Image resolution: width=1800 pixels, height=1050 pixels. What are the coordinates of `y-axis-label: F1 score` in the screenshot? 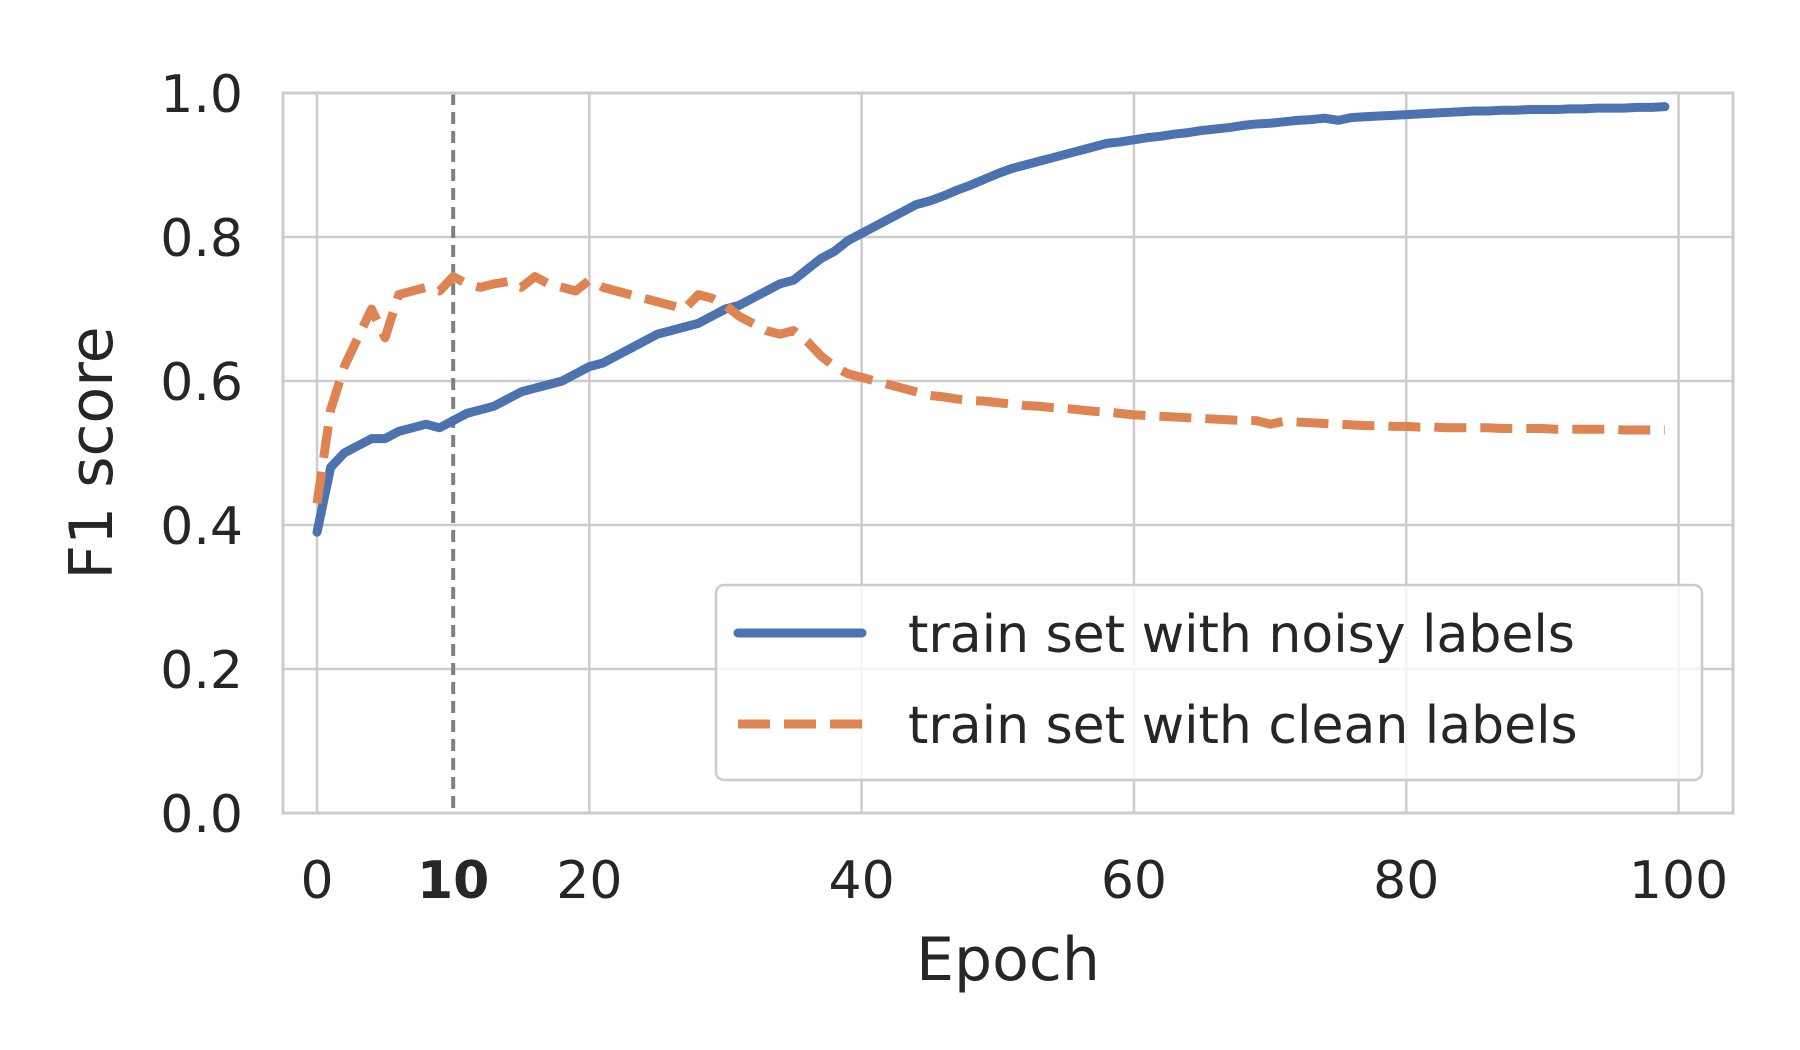 It's located at (92, 453).